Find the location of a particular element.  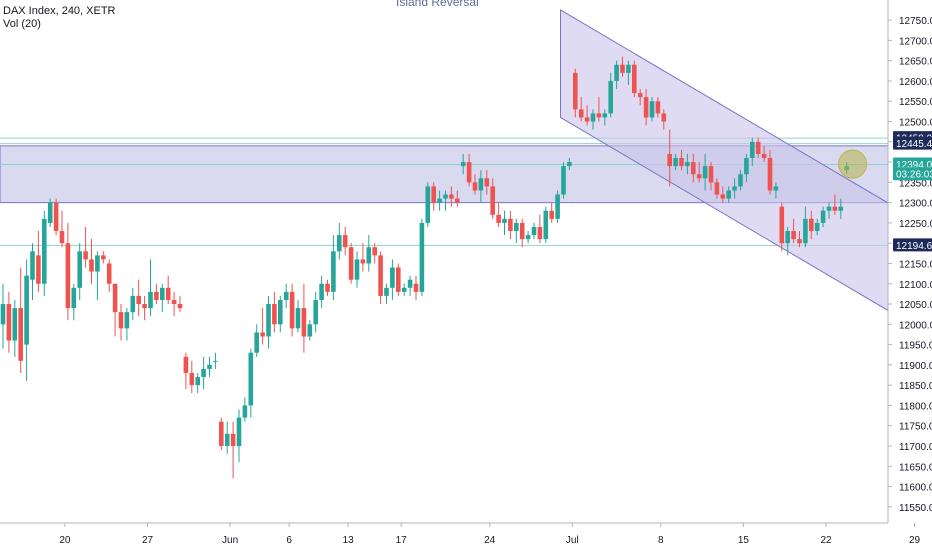

highlight-marker is located at coordinates (853, 164).